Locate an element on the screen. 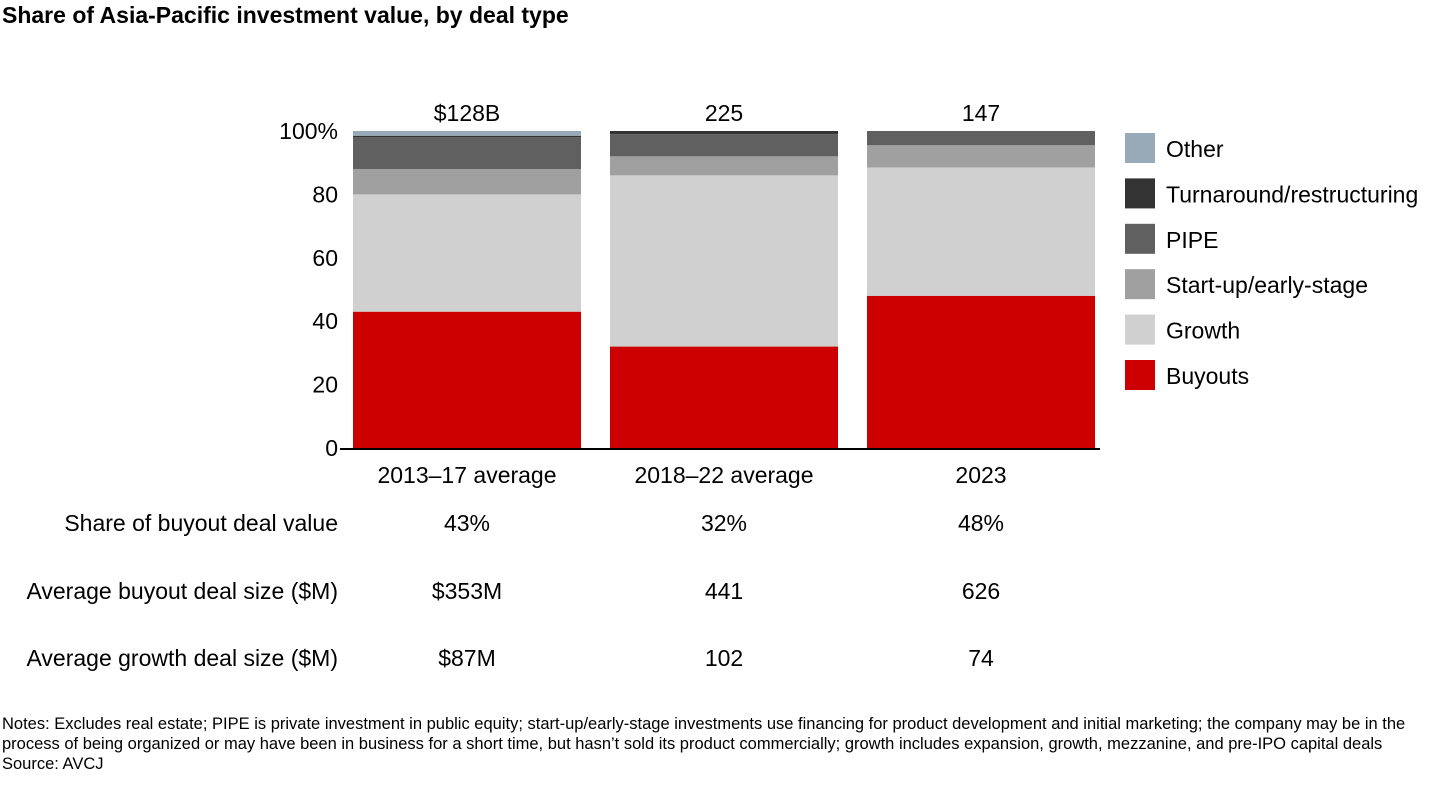  total-label: 225 is located at coordinates (724, 113).